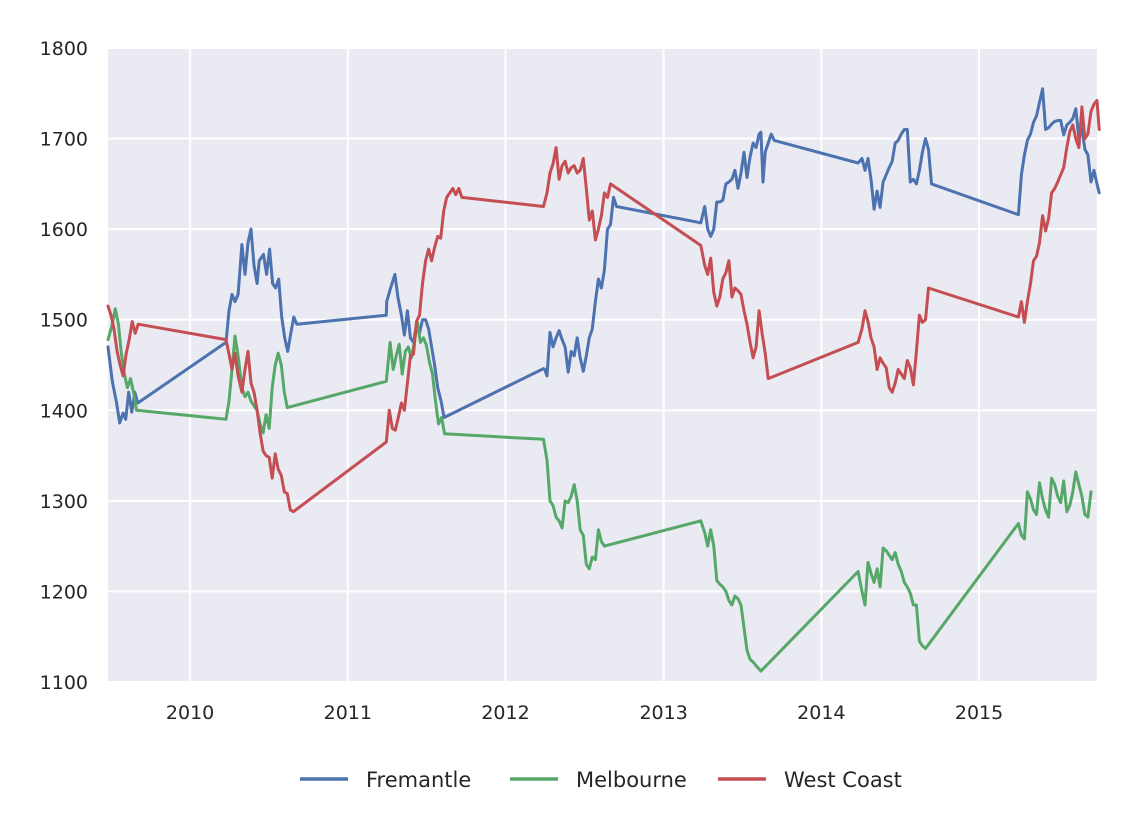  I want to click on y-tick-label: 1800, so click(64, 49).